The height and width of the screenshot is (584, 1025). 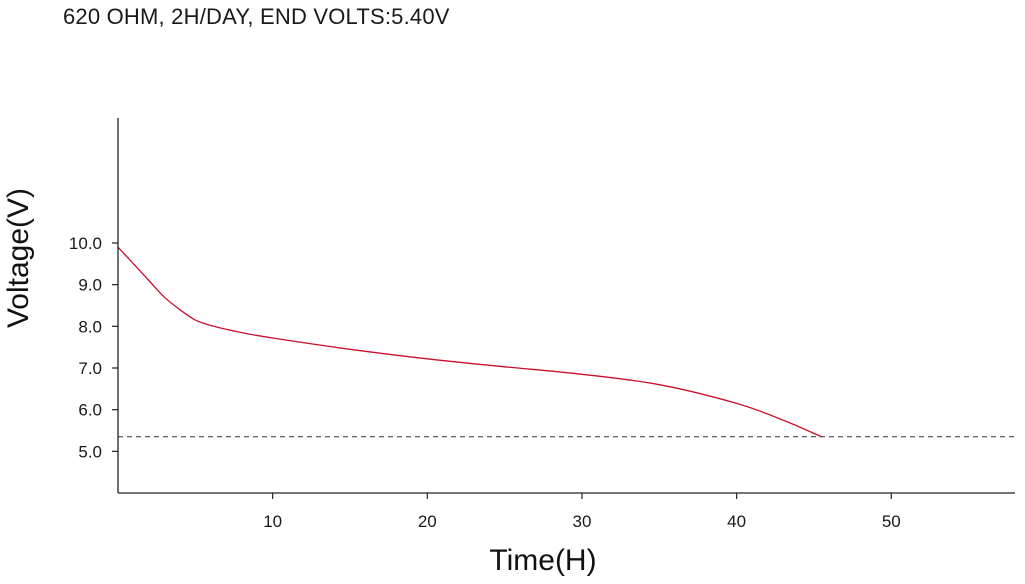 I want to click on x-tick-label: 40, so click(x=736, y=521).